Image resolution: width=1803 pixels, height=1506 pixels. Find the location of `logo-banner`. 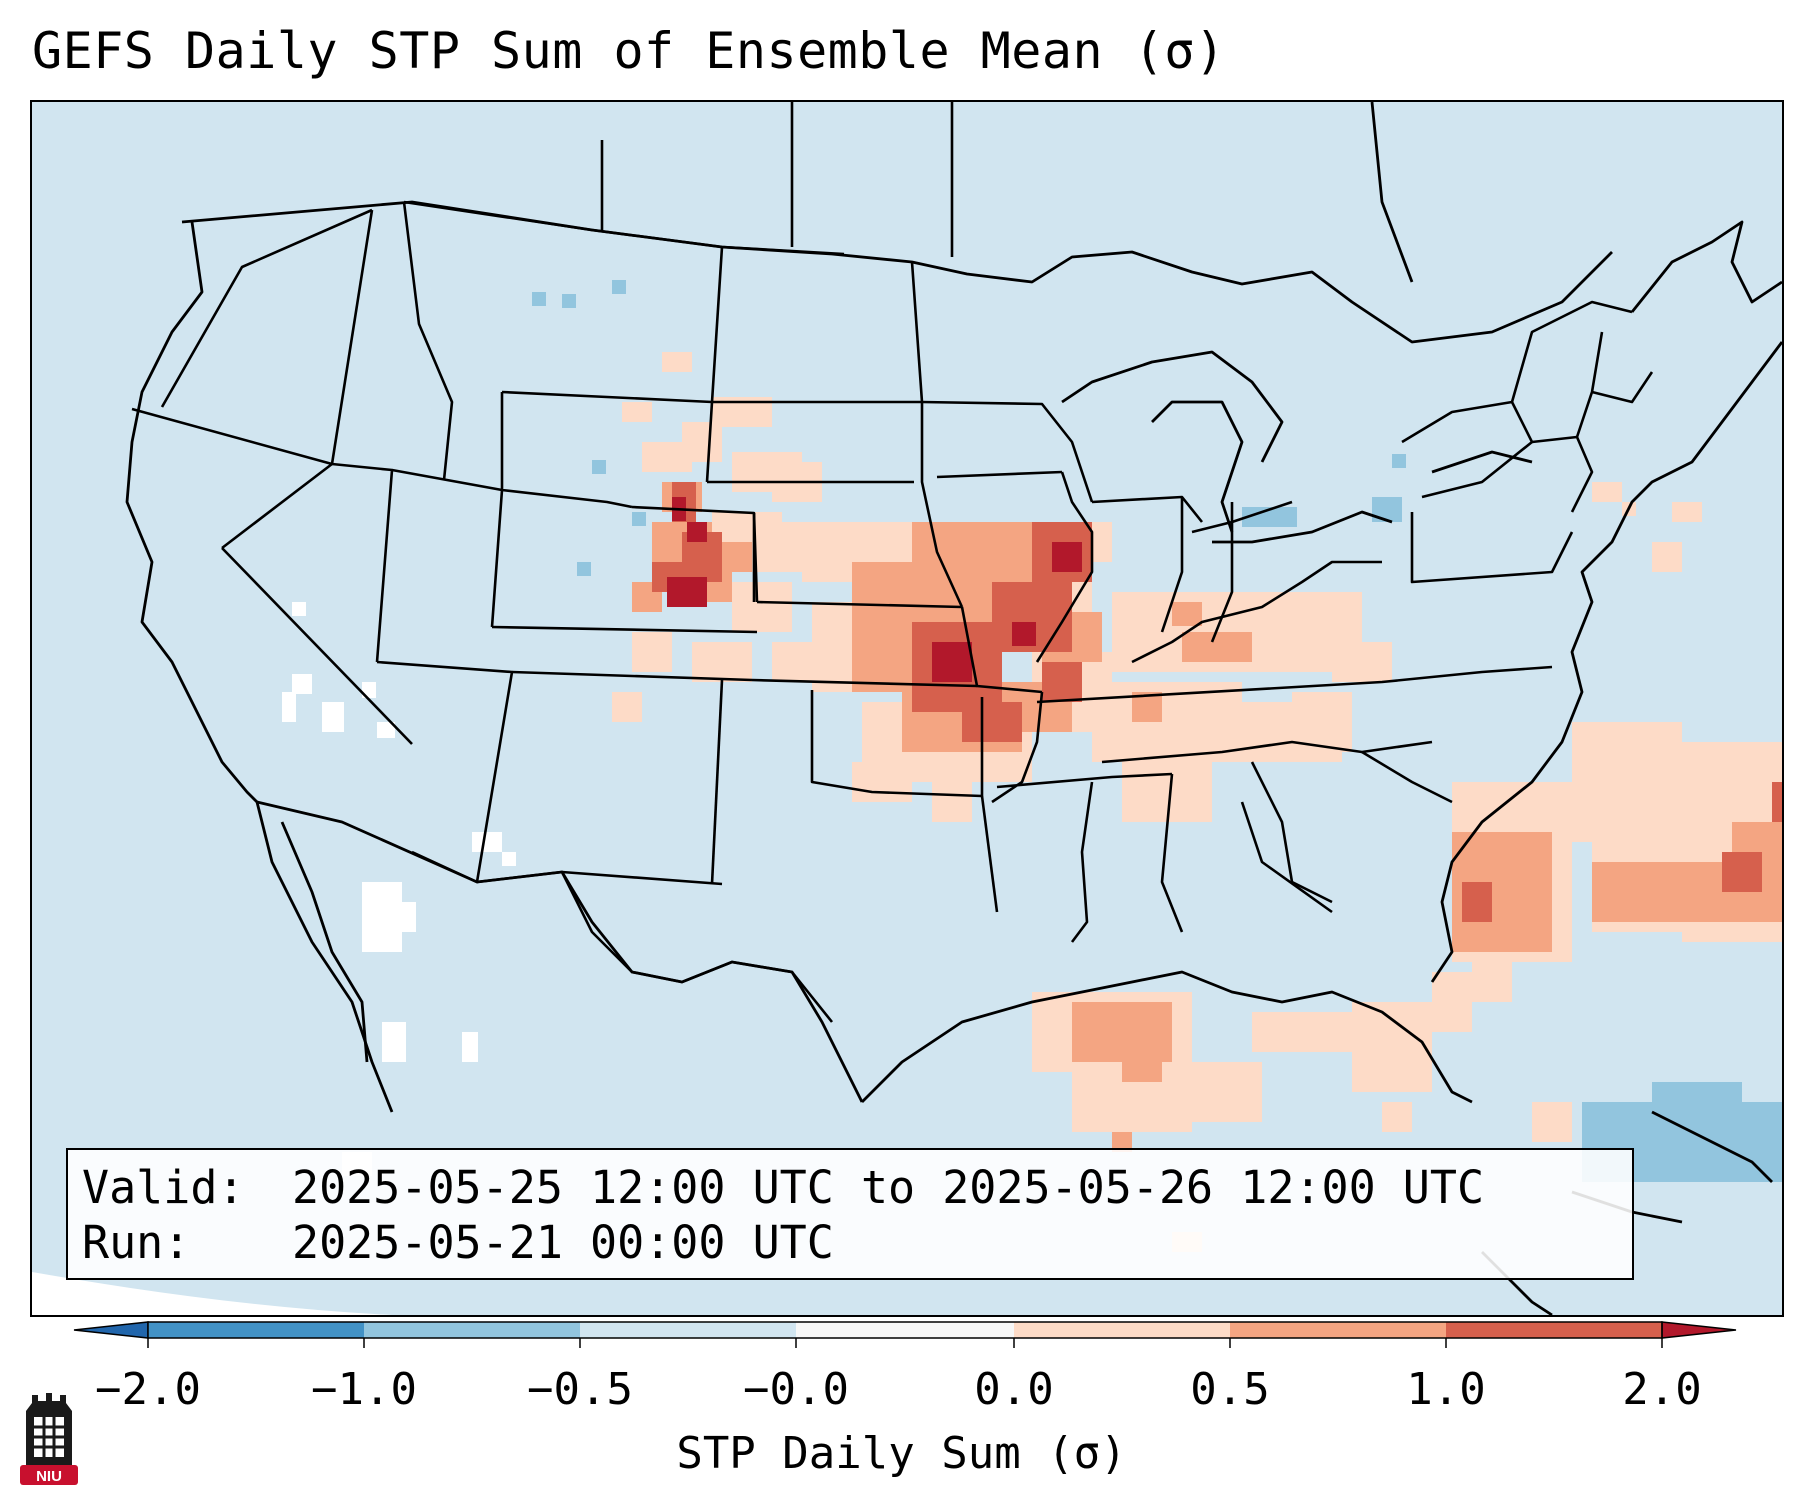

logo-banner is located at coordinates (49, 1475).